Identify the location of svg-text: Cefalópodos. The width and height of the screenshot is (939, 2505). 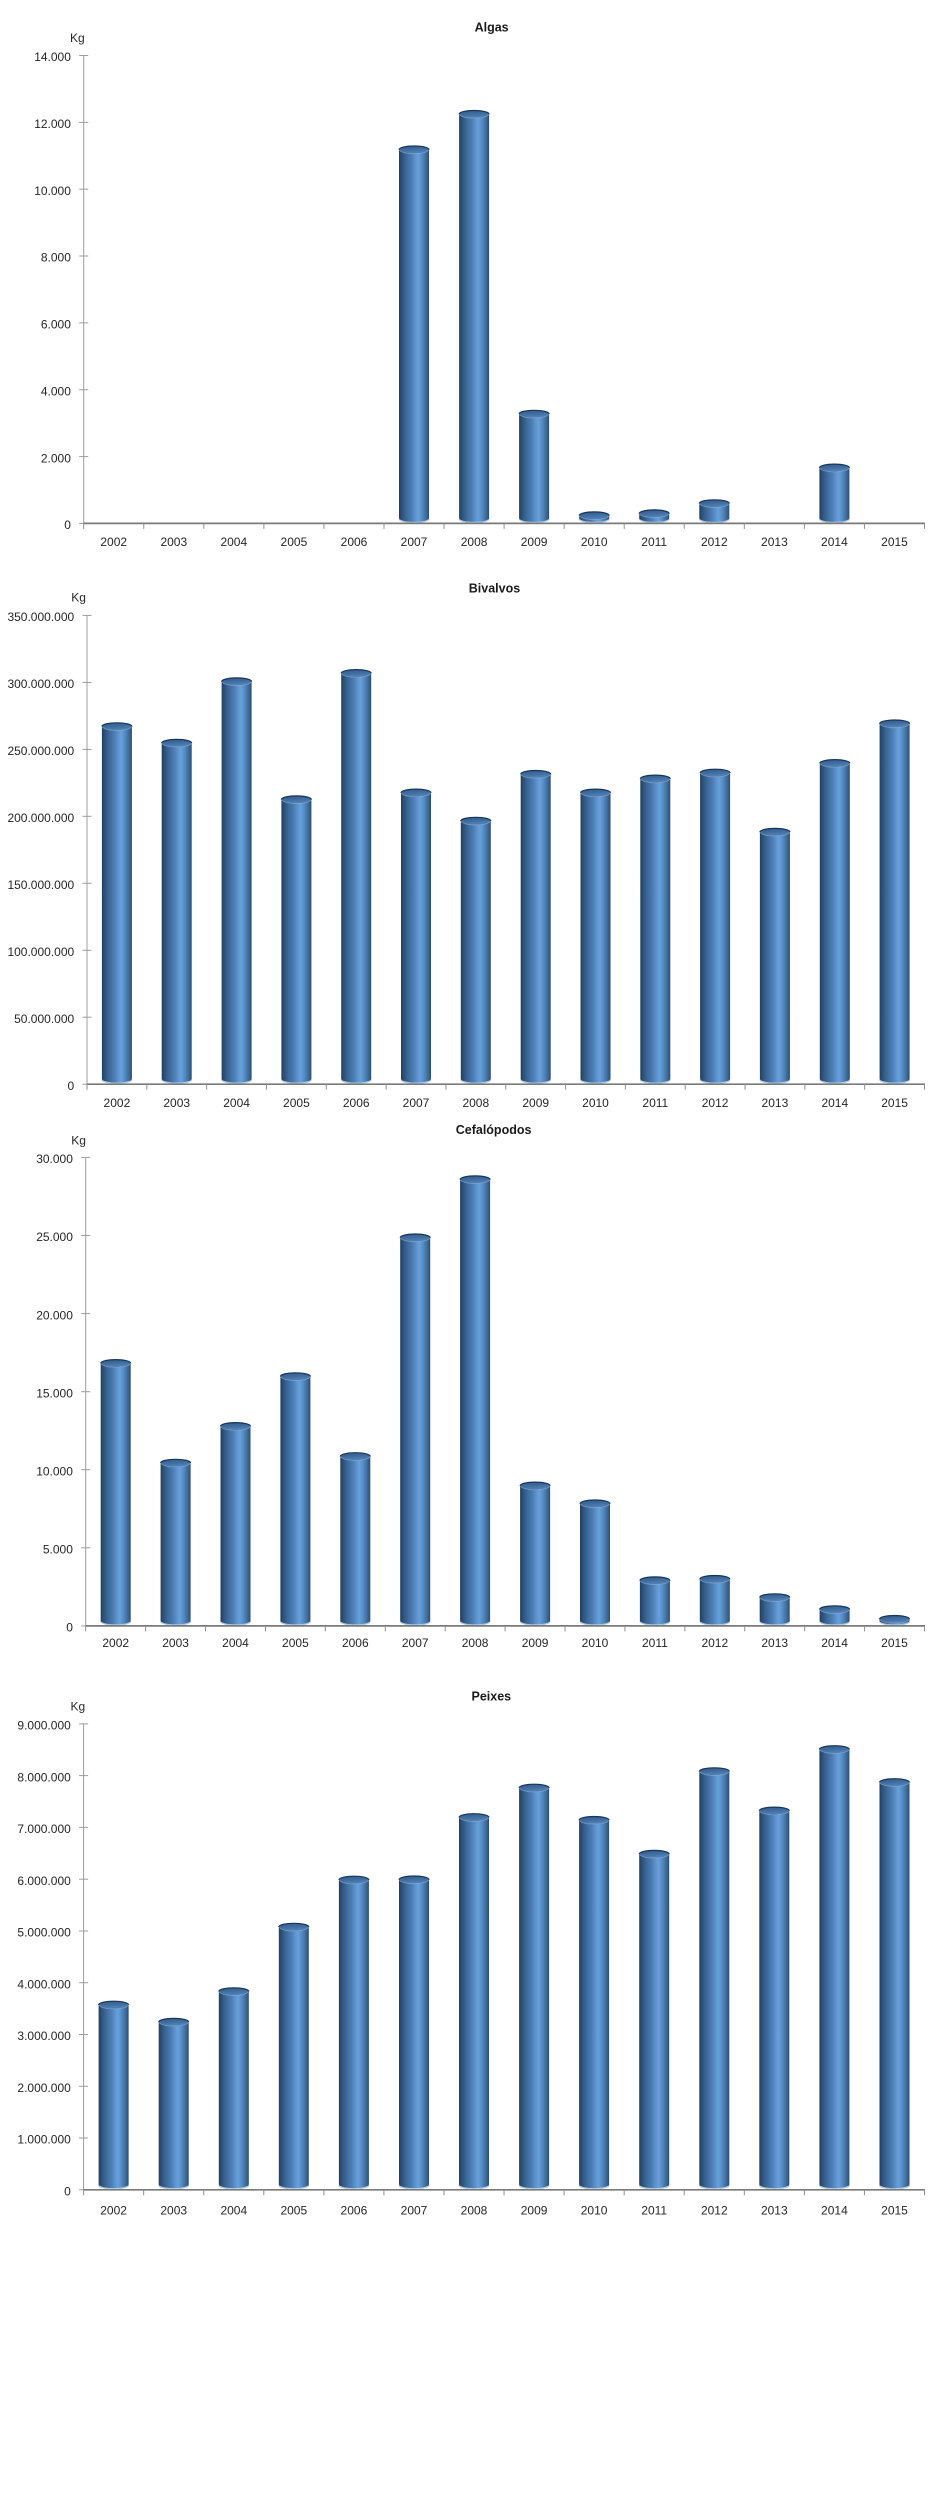
(494, 1130).